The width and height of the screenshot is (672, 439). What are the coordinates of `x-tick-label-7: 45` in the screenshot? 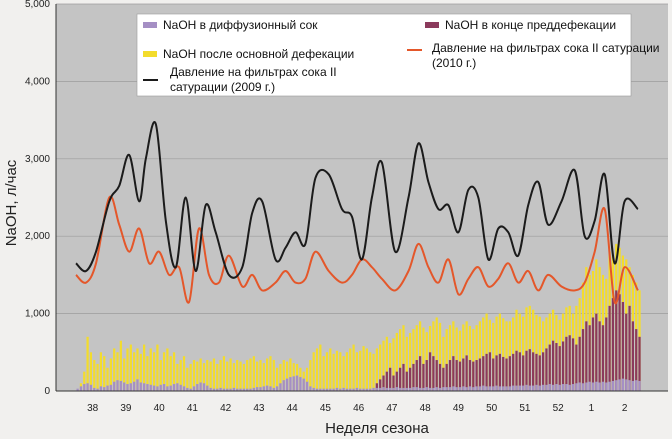 It's located at (326, 408).